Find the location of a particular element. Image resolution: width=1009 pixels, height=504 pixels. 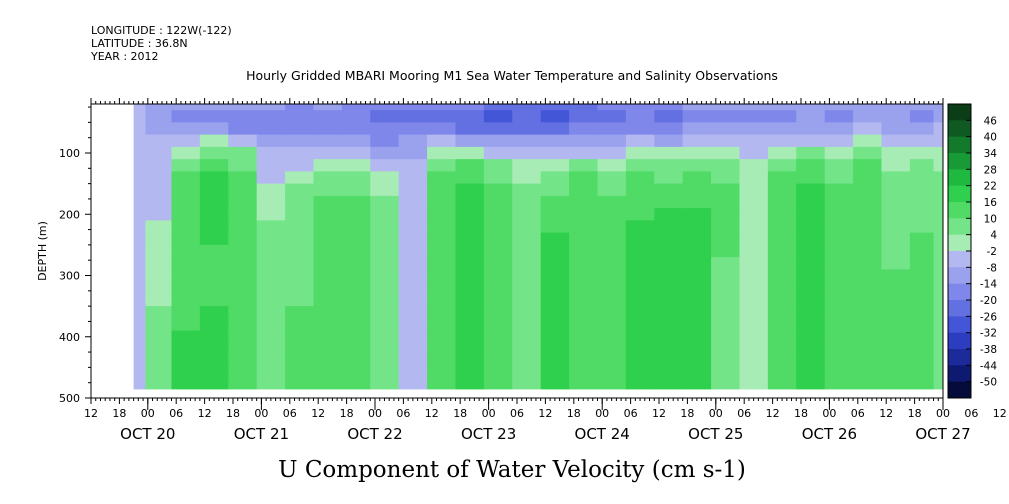

colorbar-label: 28 is located at coordinates (990, 170).